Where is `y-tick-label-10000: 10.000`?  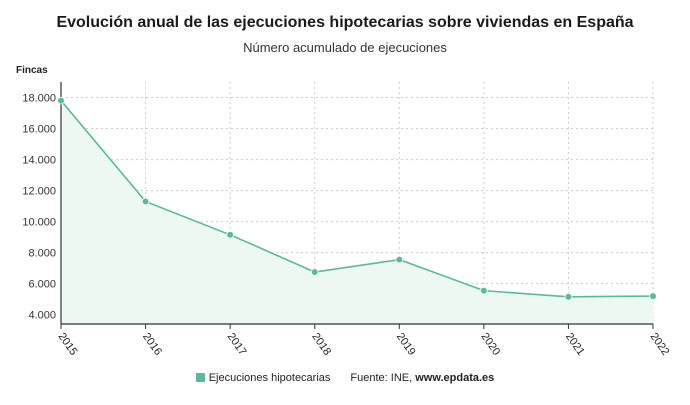 y-tick-label-10000: 10.000 is located at coordinates (39, 223).